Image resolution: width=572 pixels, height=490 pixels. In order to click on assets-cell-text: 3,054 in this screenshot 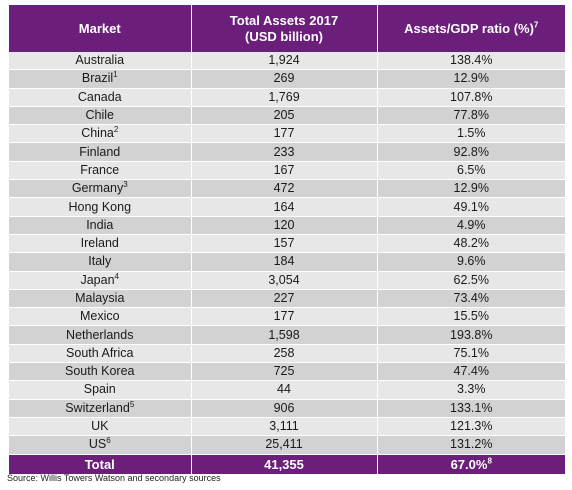, I will do `click(284, 279)`.